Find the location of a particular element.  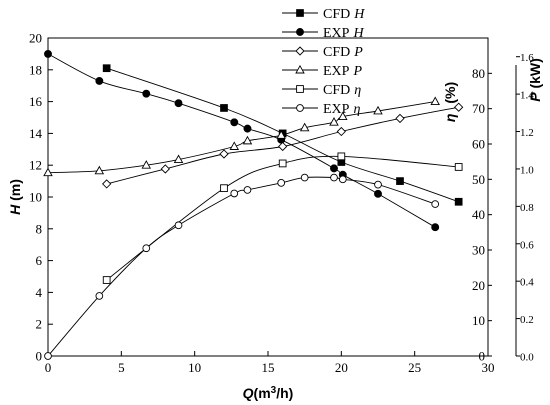

legend-marker-exp-h is located at coordinates (300, 32).